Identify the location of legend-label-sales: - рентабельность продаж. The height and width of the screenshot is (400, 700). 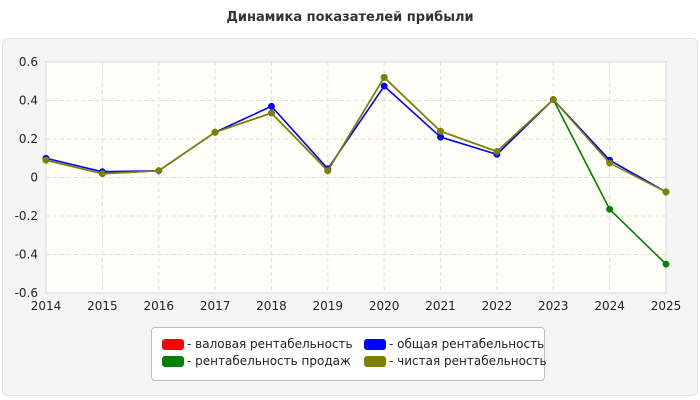
(269, 361).